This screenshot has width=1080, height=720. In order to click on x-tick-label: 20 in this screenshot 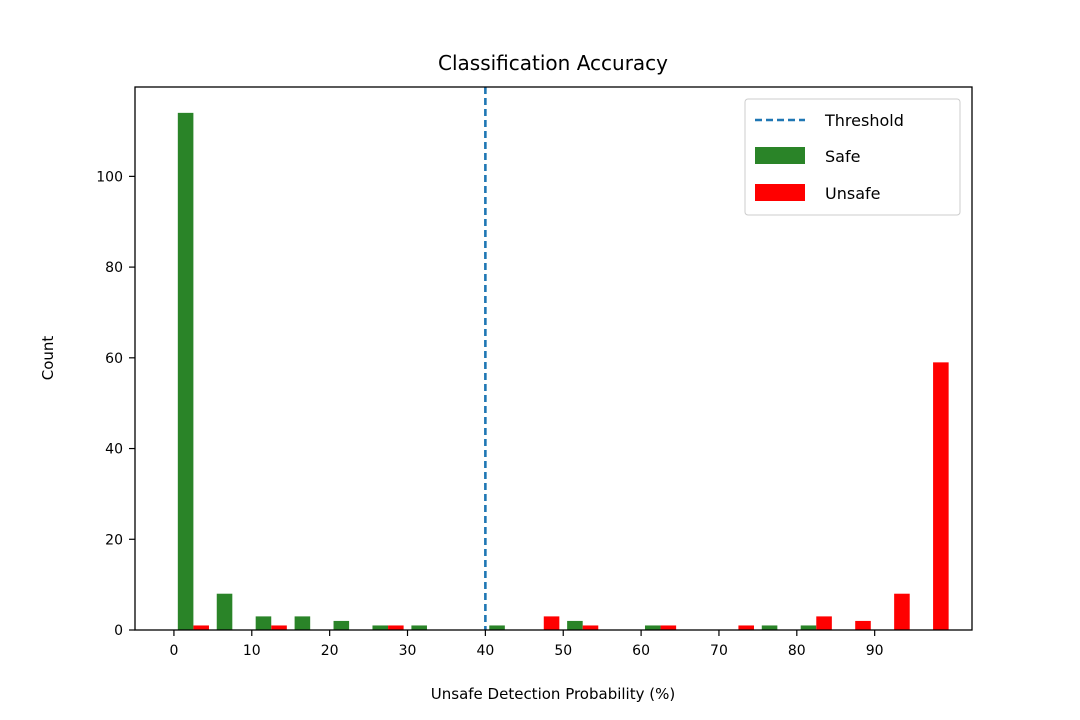, I will do `click(330, 651)`.